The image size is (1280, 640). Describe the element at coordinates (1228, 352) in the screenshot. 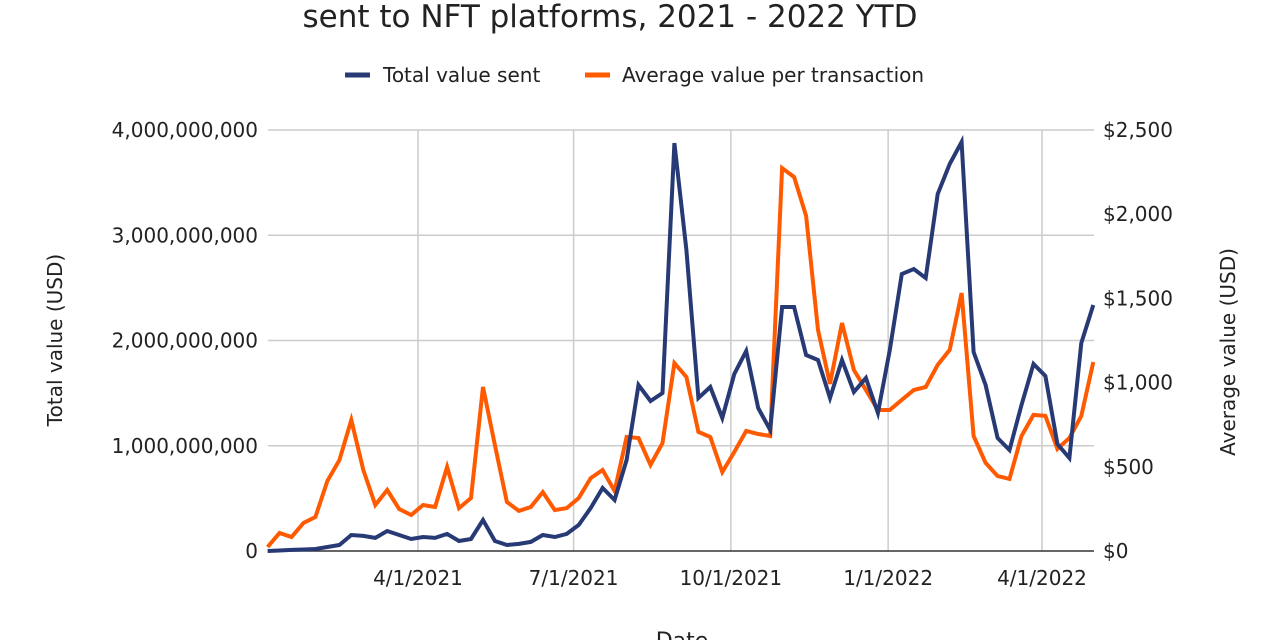

I see `y-axis-right-title: Average value (USD)` at that location.